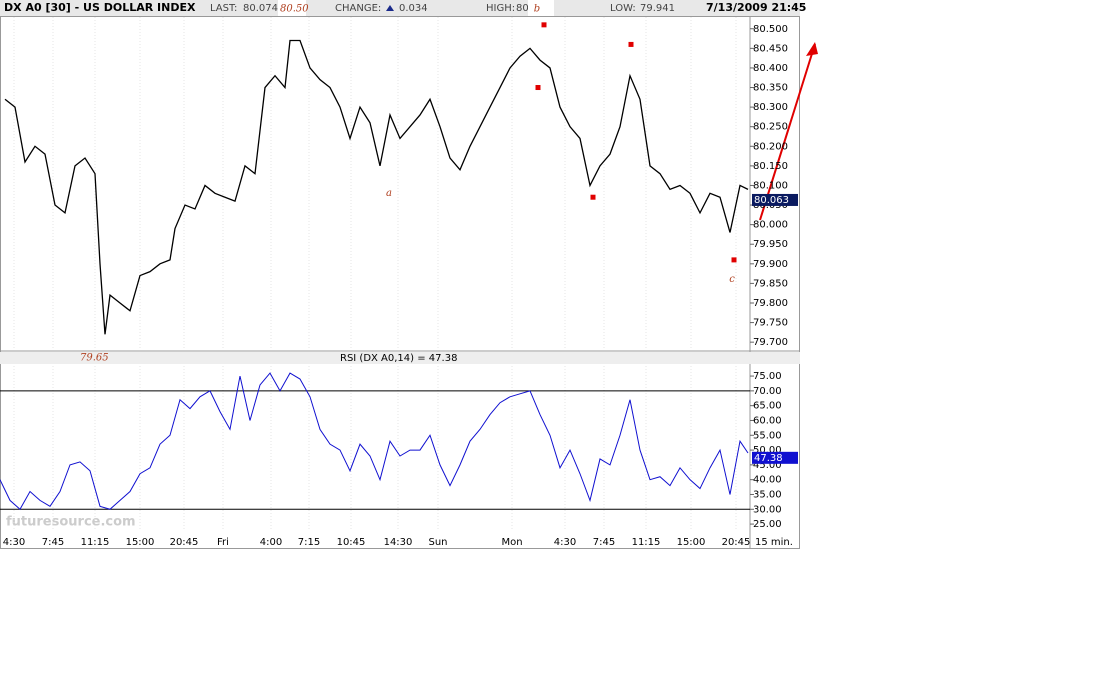 The width and height of the screenshot is (1097, 700). I want to click on x-axis-label: 15 min., so click(774, 542).